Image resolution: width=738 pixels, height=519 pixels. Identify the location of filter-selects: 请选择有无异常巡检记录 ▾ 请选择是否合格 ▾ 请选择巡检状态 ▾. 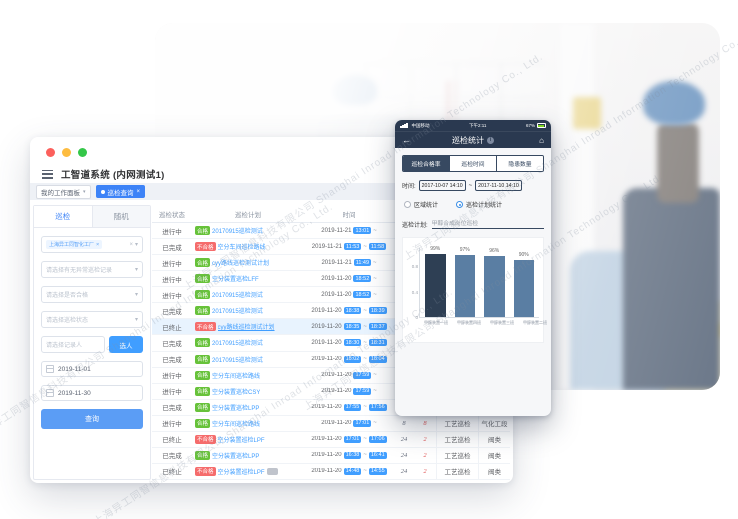
(92, 294).